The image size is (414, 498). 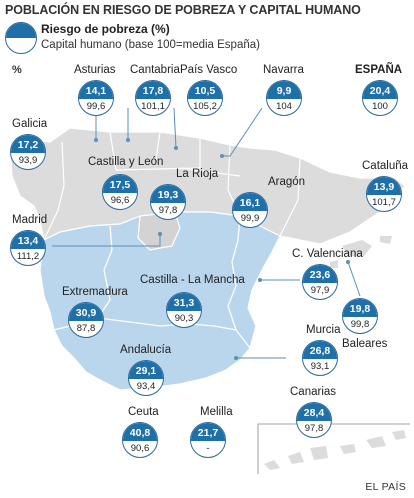 What do you see at coordinates (327, 254) in the screenshot?
I see `region-name: C. Valenciana` at bounding box center [327, 254].